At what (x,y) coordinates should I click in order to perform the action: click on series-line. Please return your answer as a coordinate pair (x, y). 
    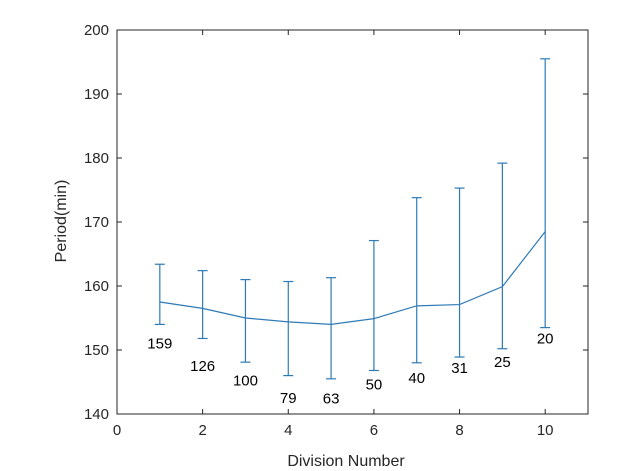
    Looking at the image, I should click on (352, 278).